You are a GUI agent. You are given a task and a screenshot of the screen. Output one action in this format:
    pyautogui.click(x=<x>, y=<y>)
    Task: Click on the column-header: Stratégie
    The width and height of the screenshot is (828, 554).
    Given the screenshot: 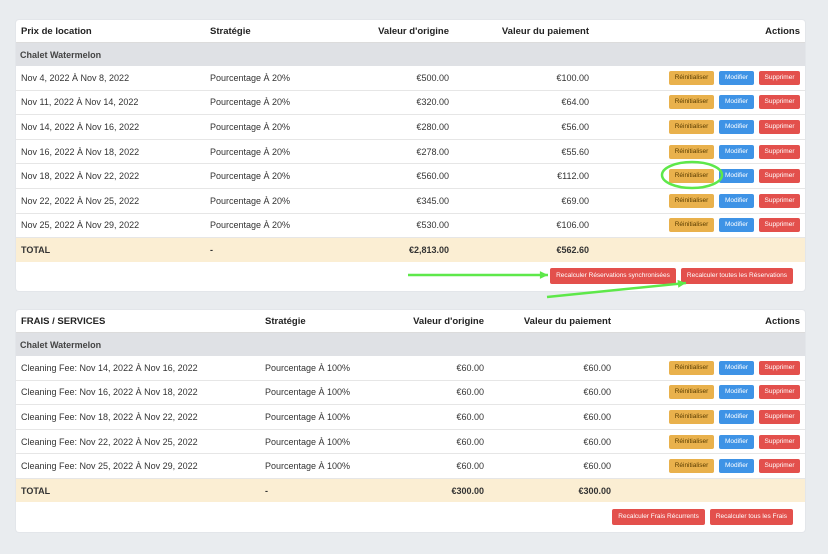 What is the action you would take?
    pyautogui.click(x=285, y=321)
    